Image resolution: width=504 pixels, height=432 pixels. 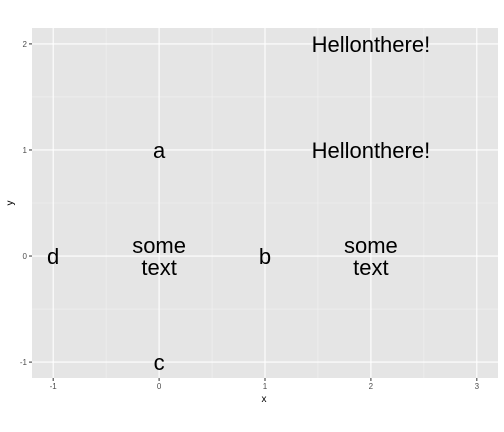 I want to click on x-tick-label: -1, so click(x=54, y=386).